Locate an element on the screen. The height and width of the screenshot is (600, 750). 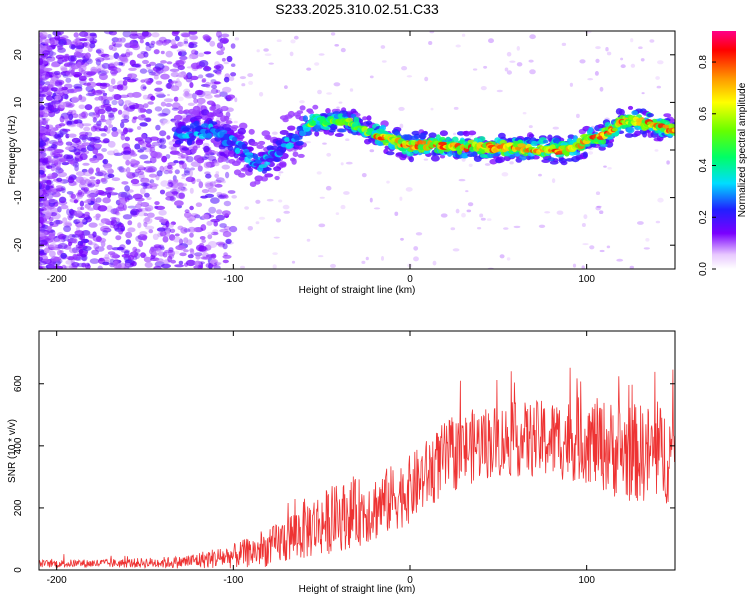
x-tick-label: -100 is located at coordinates (233, 279).